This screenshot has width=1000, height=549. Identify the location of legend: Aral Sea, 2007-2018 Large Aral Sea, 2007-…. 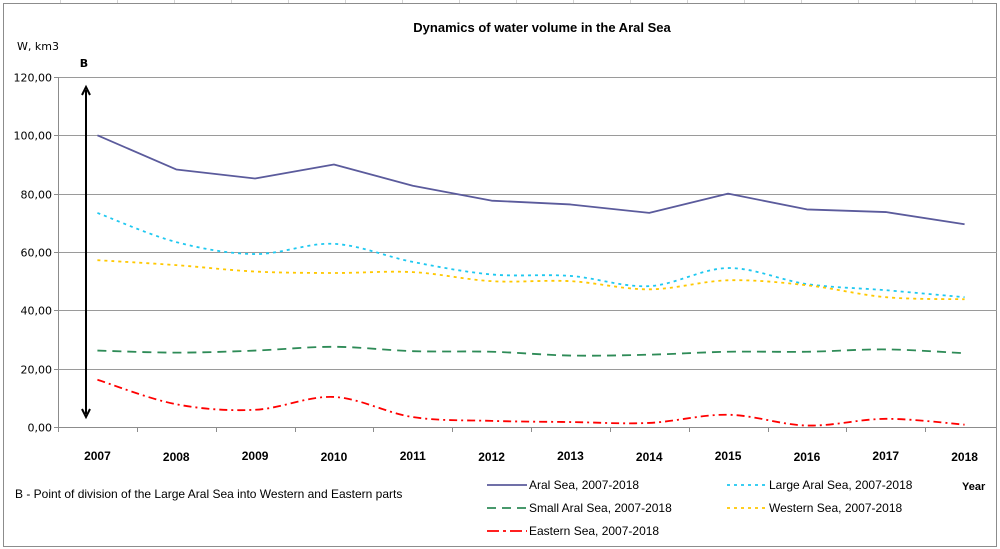
(700, 508).